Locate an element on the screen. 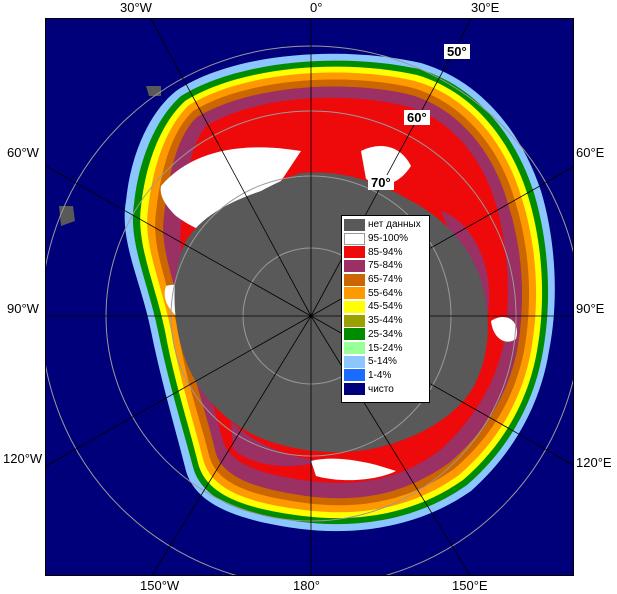 This screenshot has width=617, height=594. lon-label-150e: 150°E is located at coordinates (470, 585).